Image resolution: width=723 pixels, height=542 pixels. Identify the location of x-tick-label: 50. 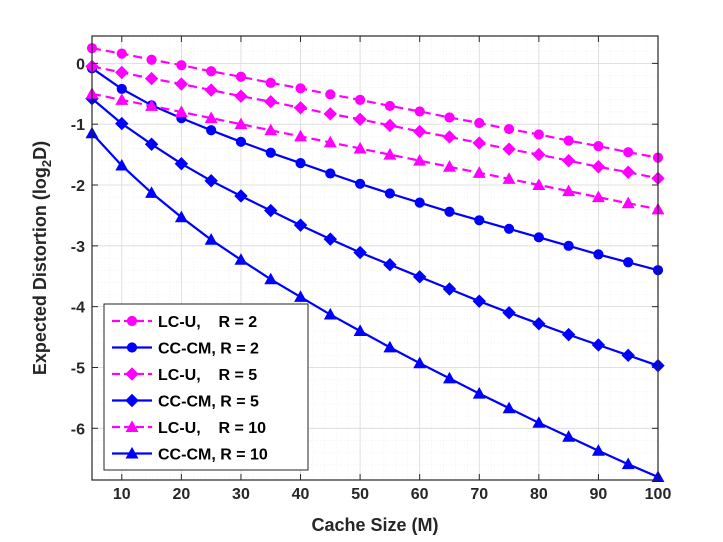
(360, 494).